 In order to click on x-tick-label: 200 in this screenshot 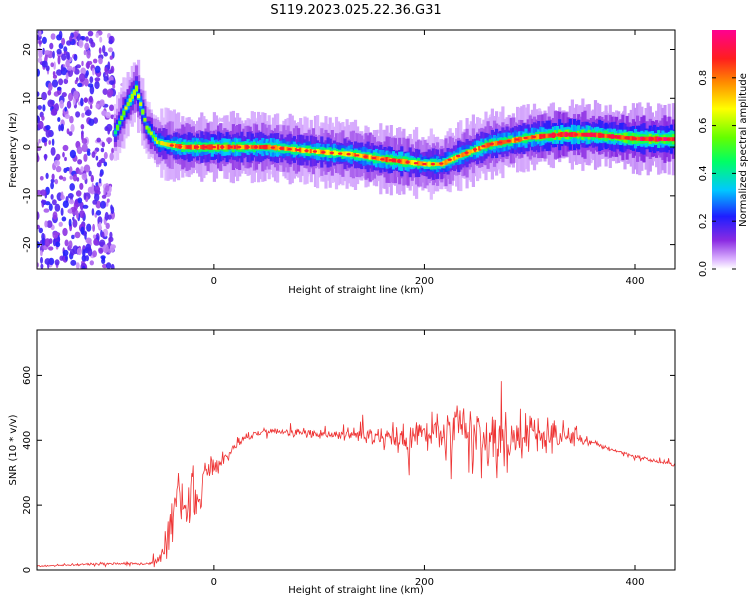, I will do `click(424, 281)`.